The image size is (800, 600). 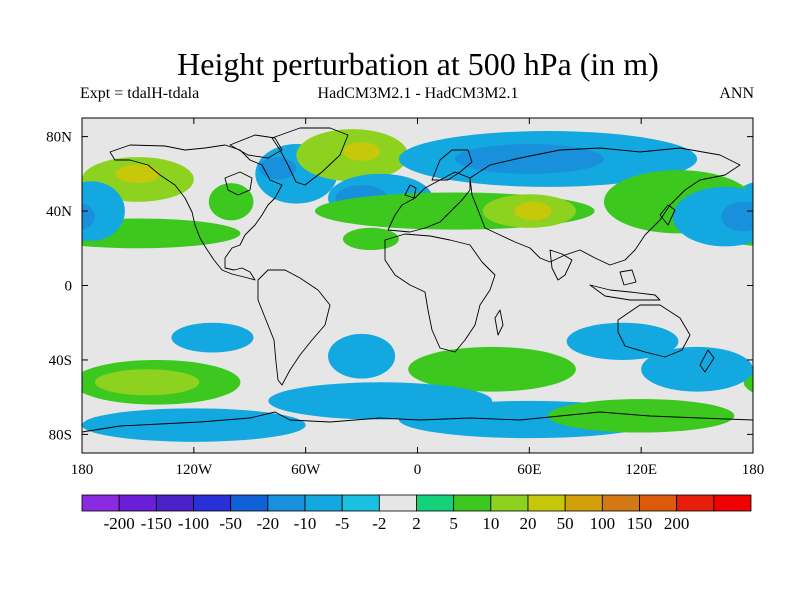 I want to click on x-tick-label: 120E, so click(x=641, y=470).